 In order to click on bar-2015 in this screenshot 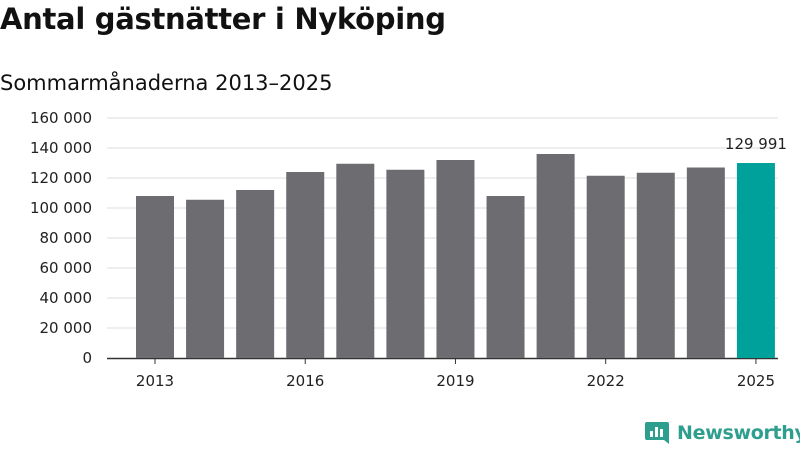, I will do `click(255, 274)`.